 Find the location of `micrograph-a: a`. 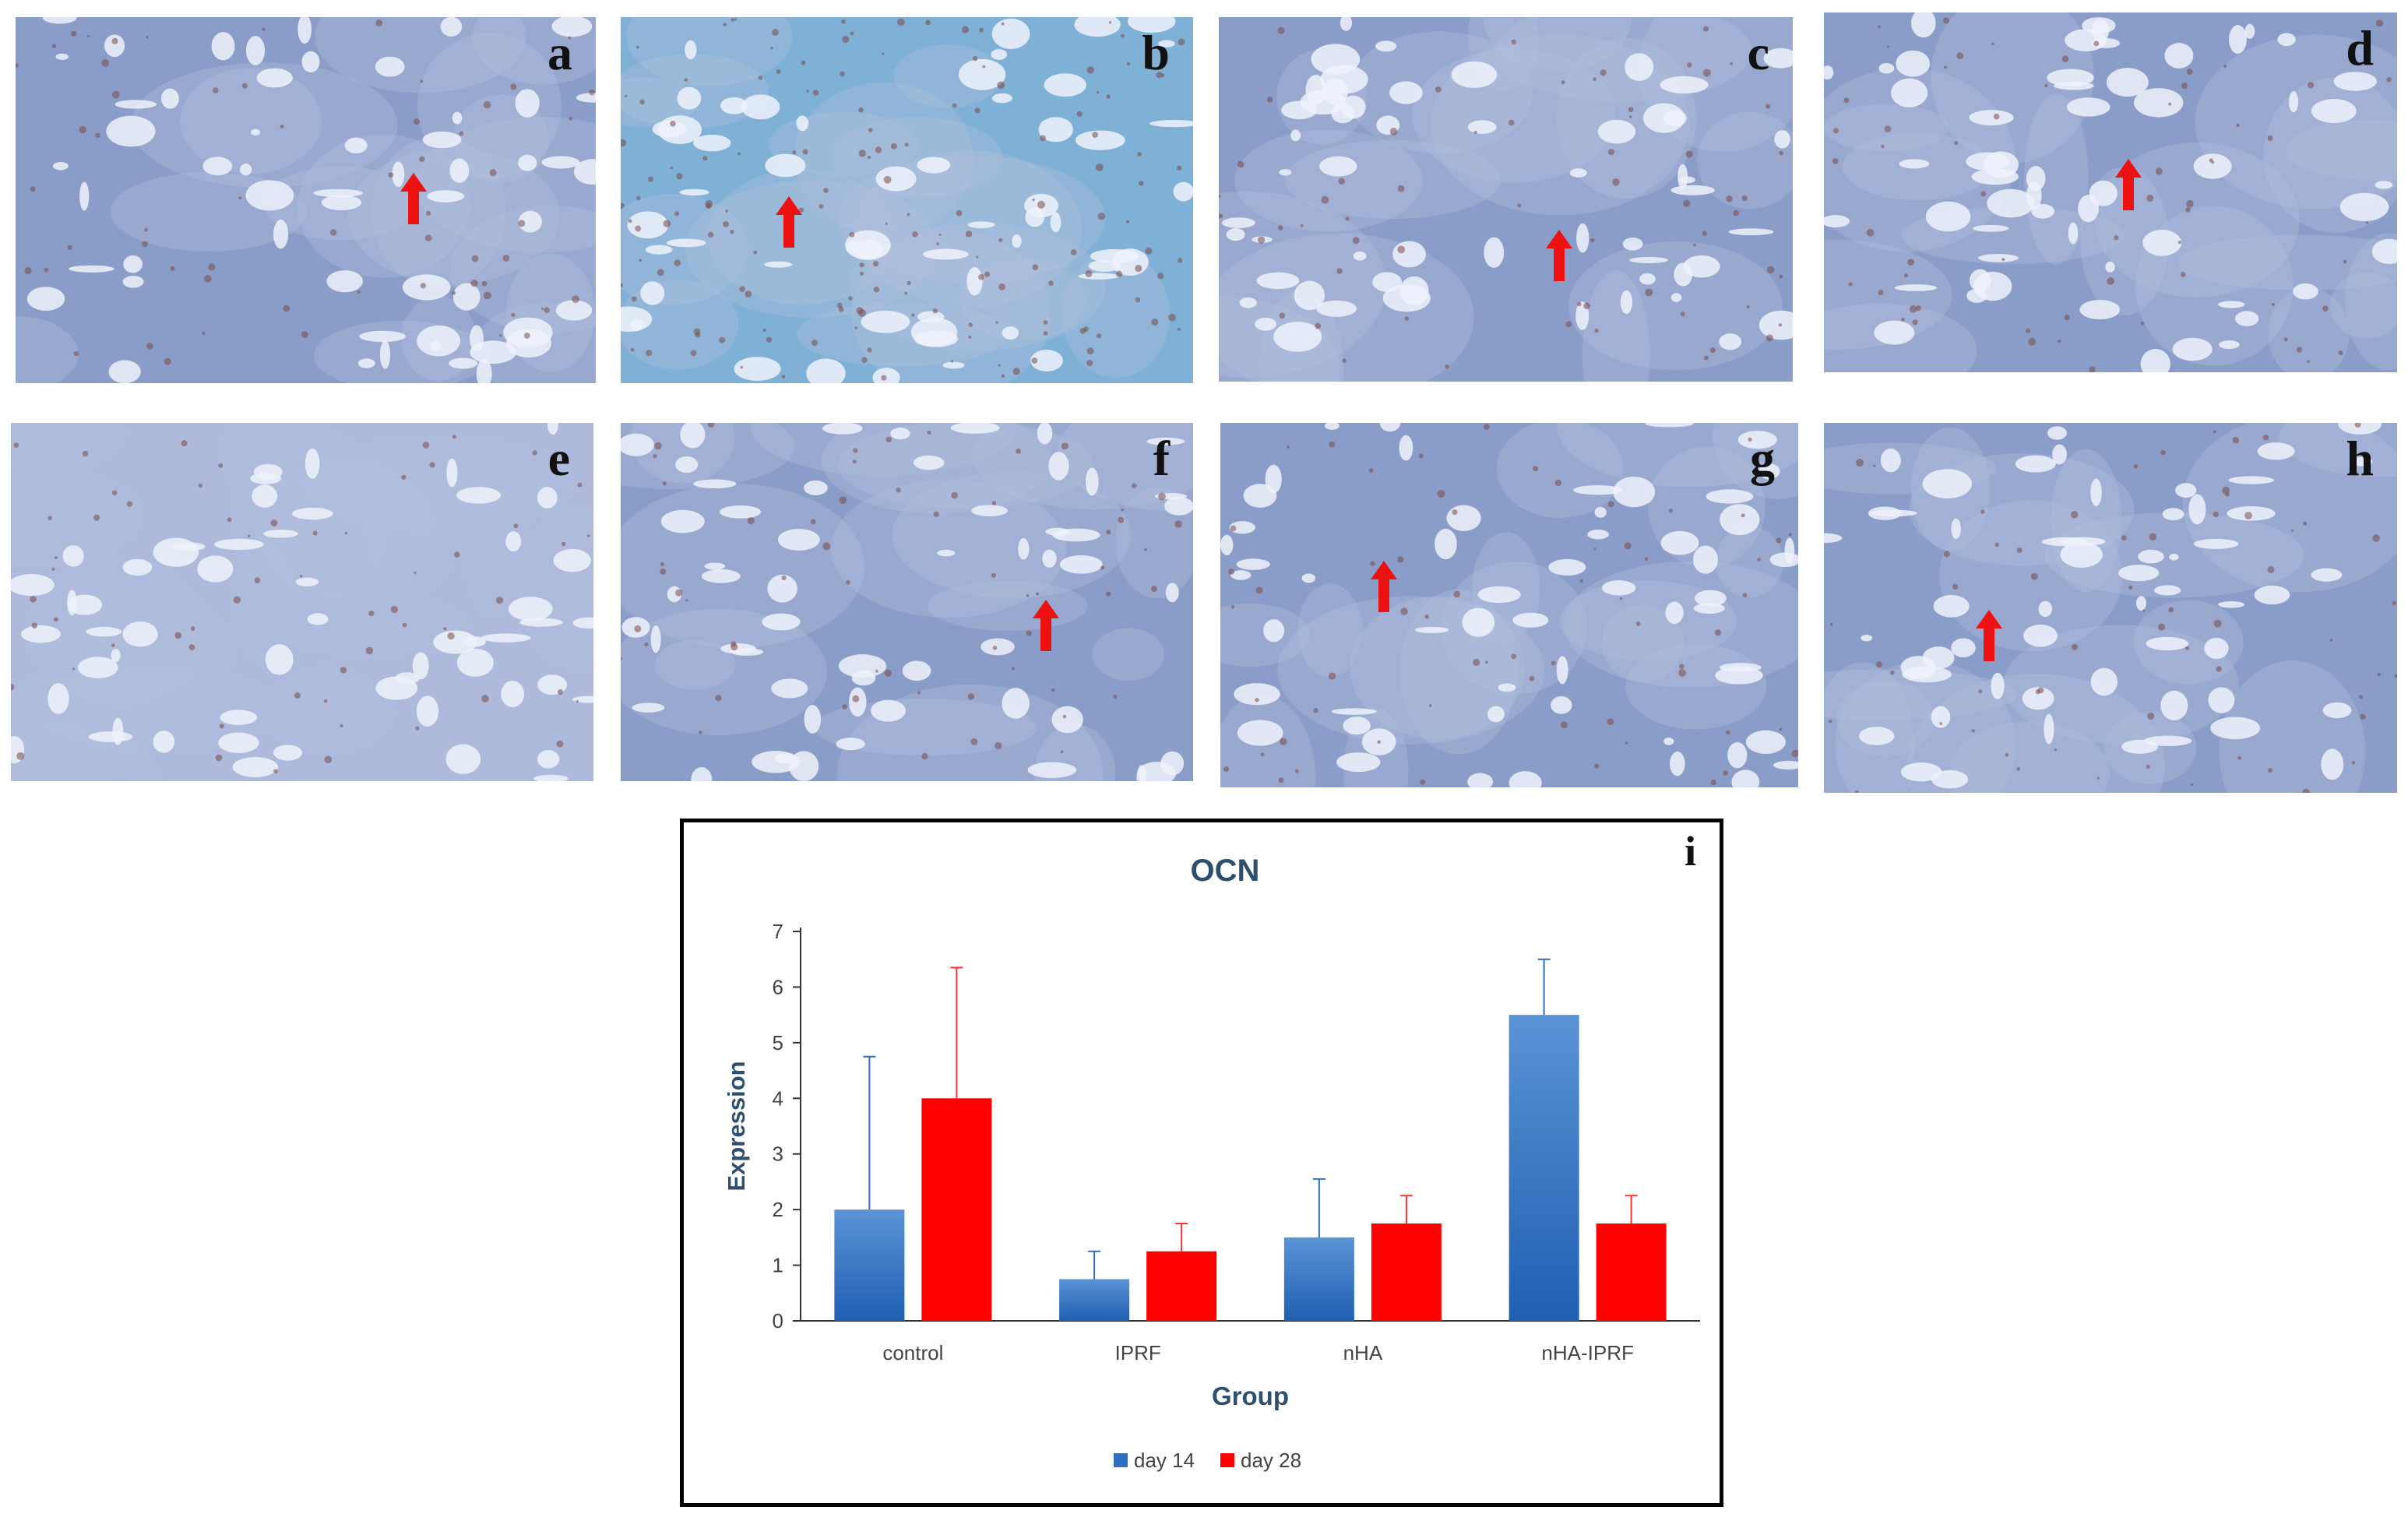

micrograph-a: a is located at coordinates (306, 200).